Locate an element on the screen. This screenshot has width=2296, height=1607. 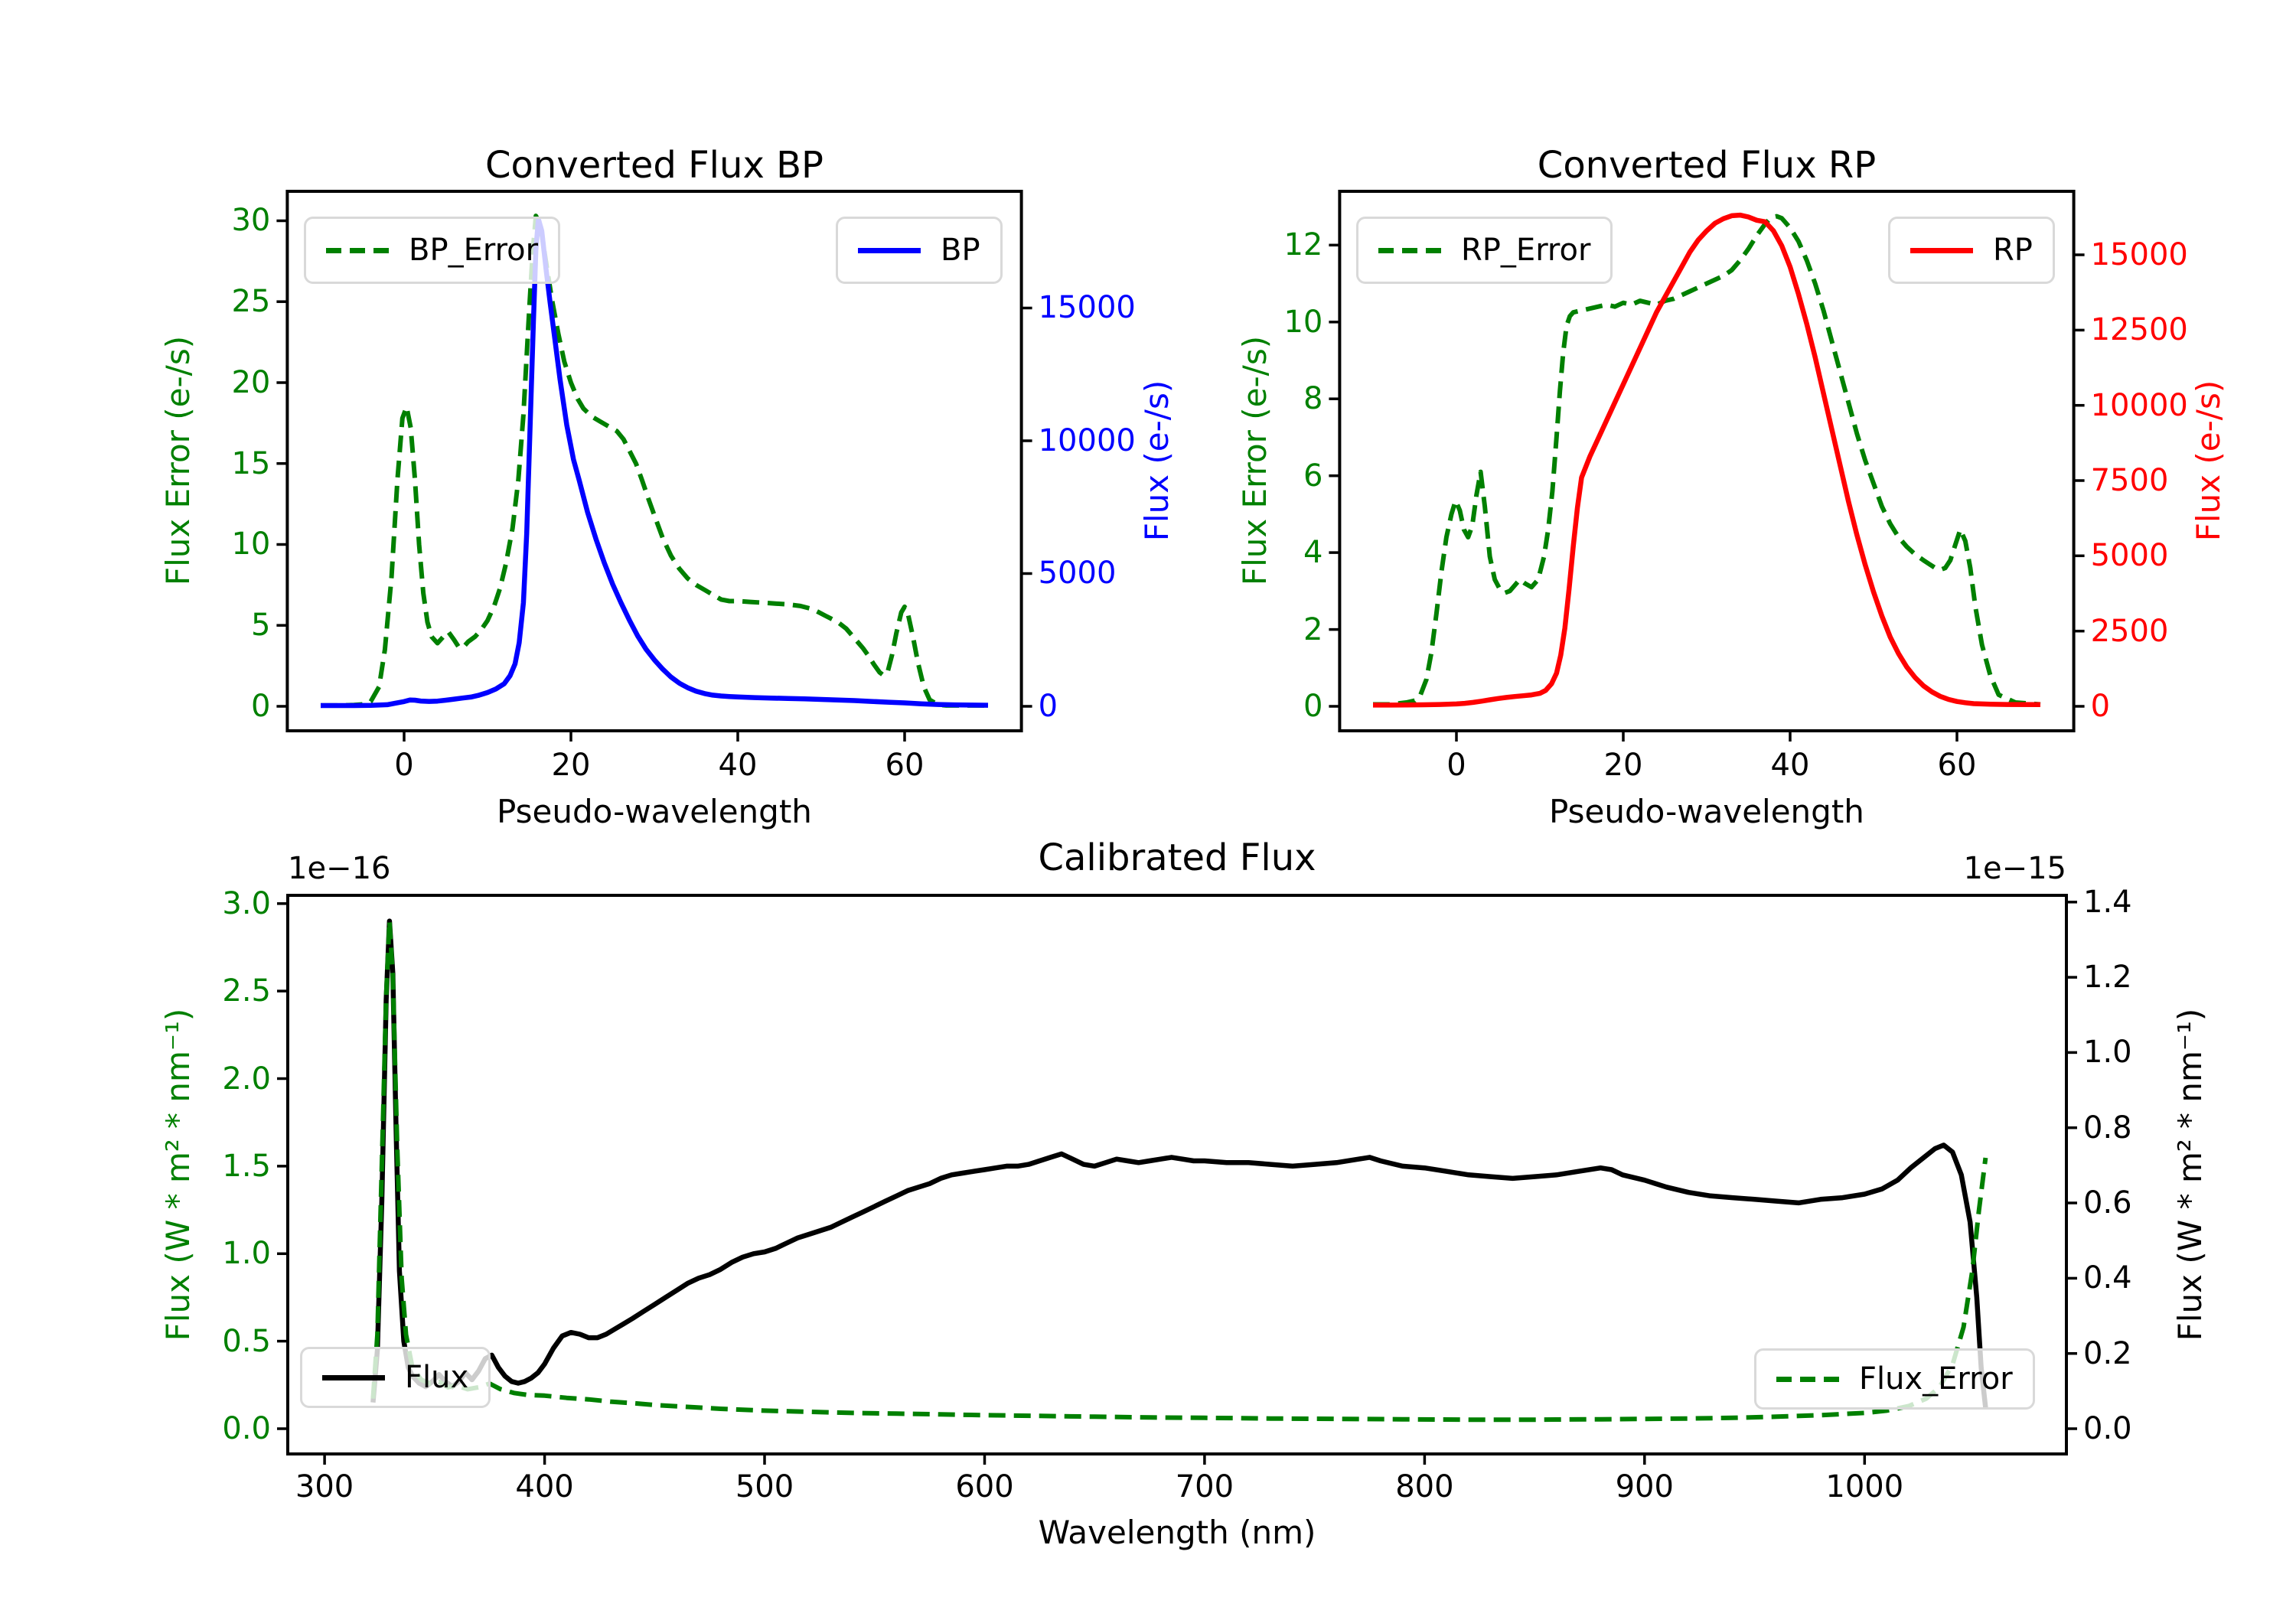
legend-bp-error: BP_Error is located at coordinates (432, 250).